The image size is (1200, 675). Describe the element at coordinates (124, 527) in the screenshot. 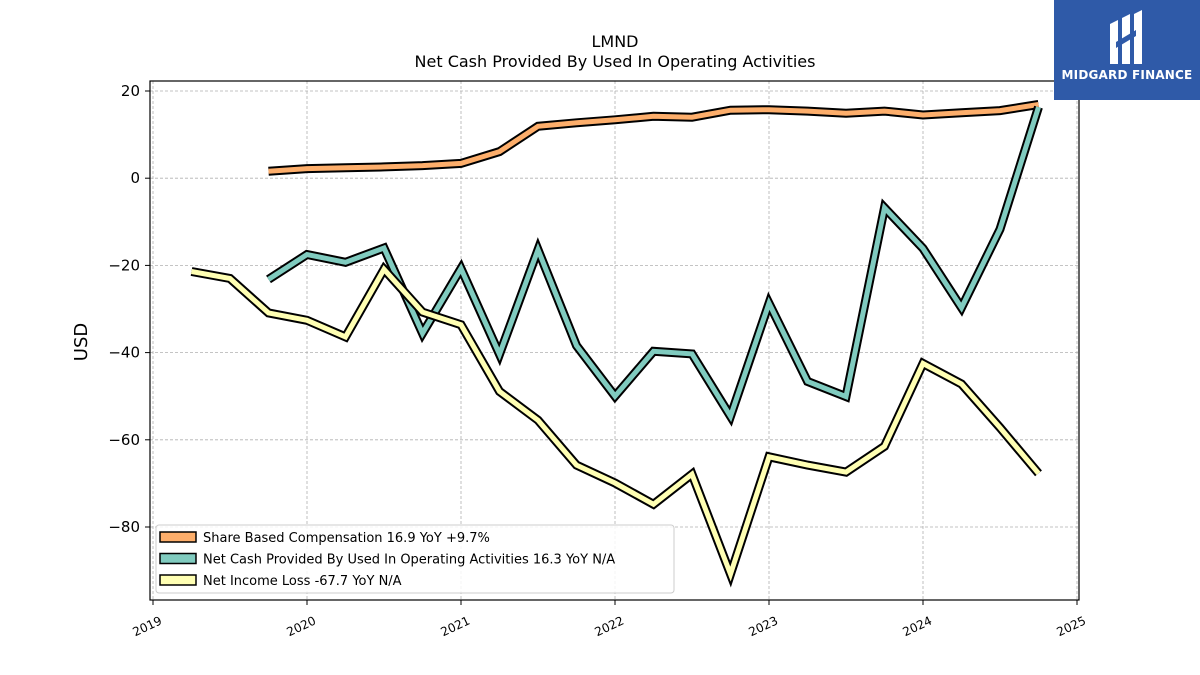

I see `y-tick-label: −80` at that location.